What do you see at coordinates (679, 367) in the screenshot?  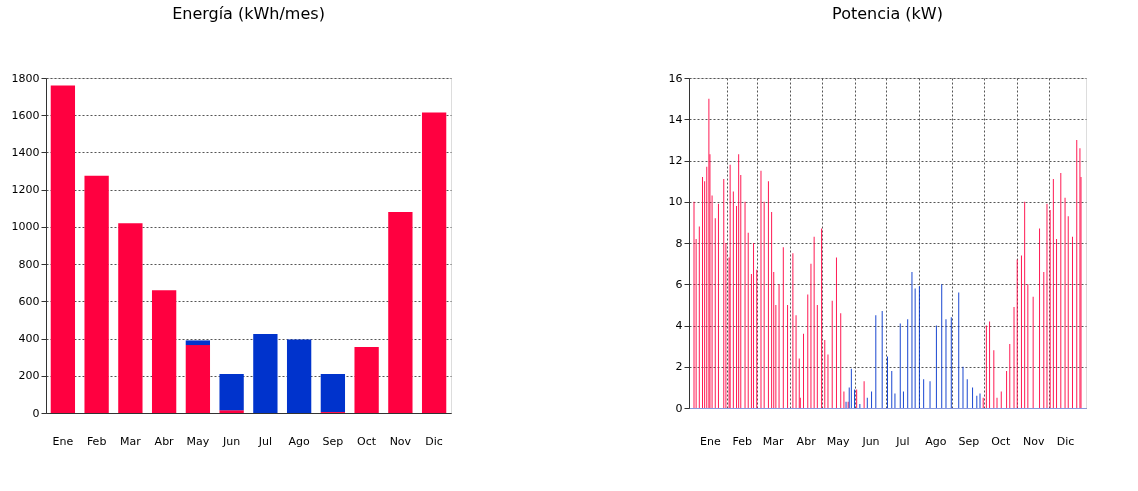 I see `y-tick-label: 2` at bounding box center [679, 367].